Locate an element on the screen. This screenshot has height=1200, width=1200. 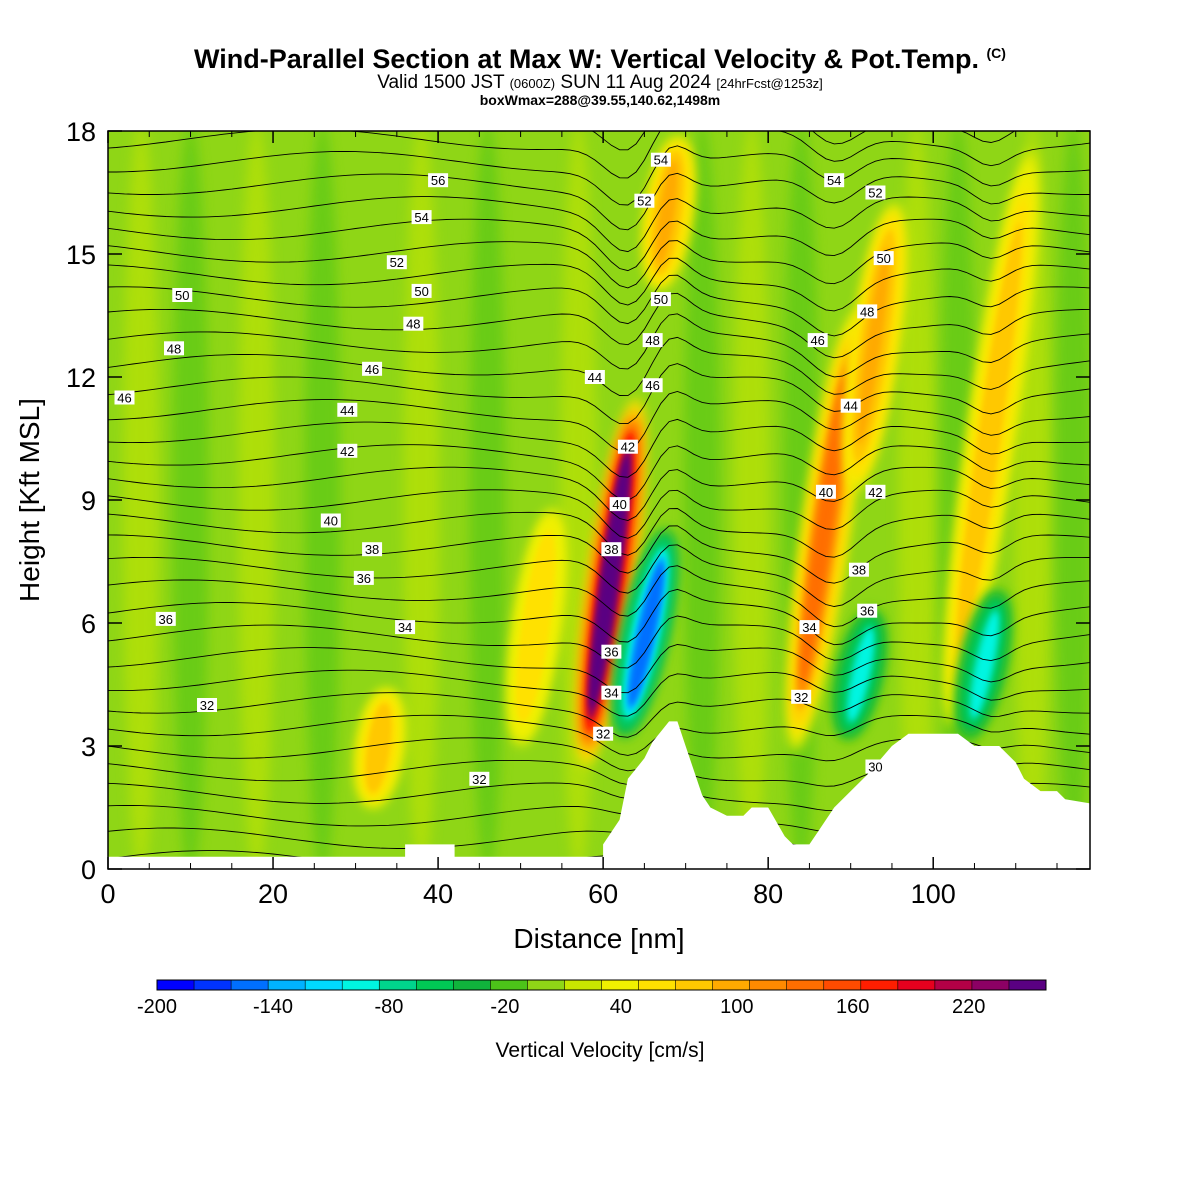
colorbar-tick-label: -20 is located at coordinates (504, 1007).